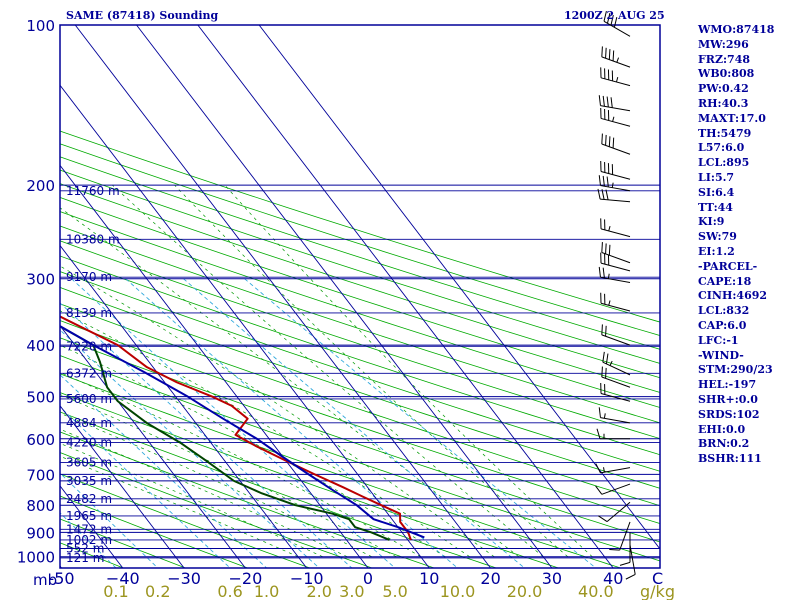 The height and width of the screenshot is (600, 800). What do you see at coordinates (723, 103) in the screenshot?
I see `index-item: RH:40.3` at bounding box center [723, 103].